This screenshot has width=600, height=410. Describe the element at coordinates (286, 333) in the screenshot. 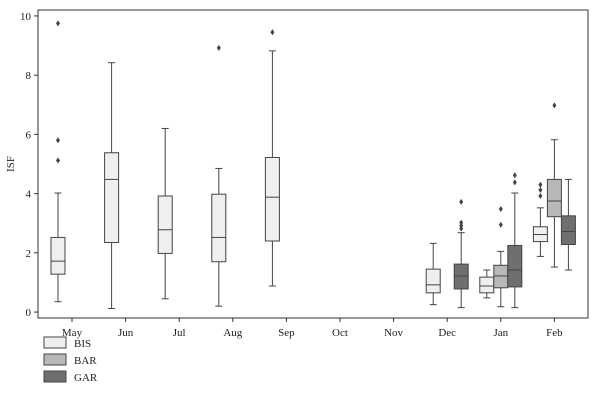

I see `x-tick-label: Sep` at that location.